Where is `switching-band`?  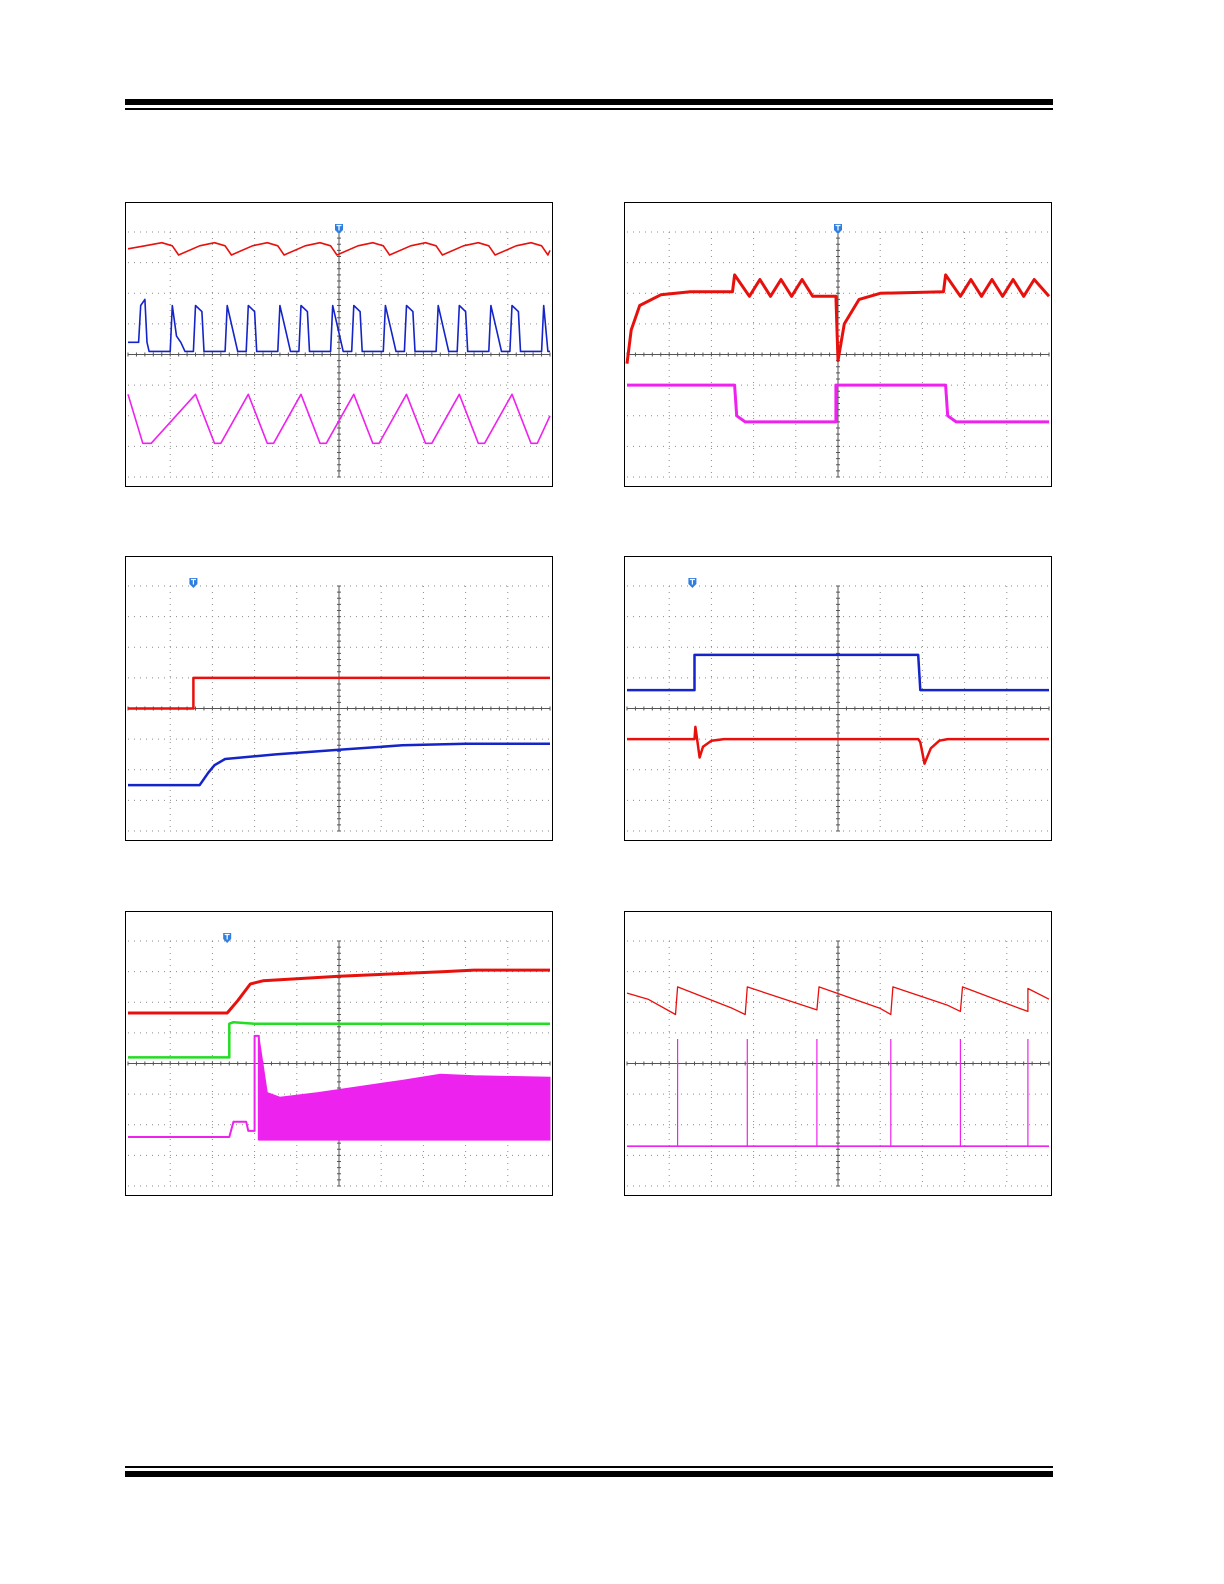 switching-band is located at coordinates (404, 1088).